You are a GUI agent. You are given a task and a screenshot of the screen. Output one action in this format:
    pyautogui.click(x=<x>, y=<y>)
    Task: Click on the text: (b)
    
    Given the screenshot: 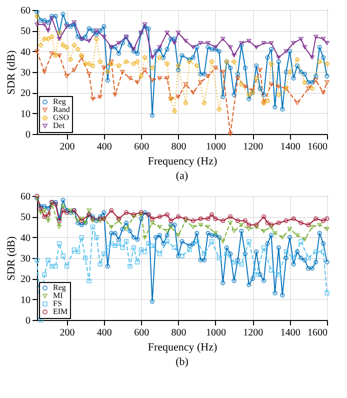 What is the action you would take?
    pyautogui.click(x=182, y=362)
    